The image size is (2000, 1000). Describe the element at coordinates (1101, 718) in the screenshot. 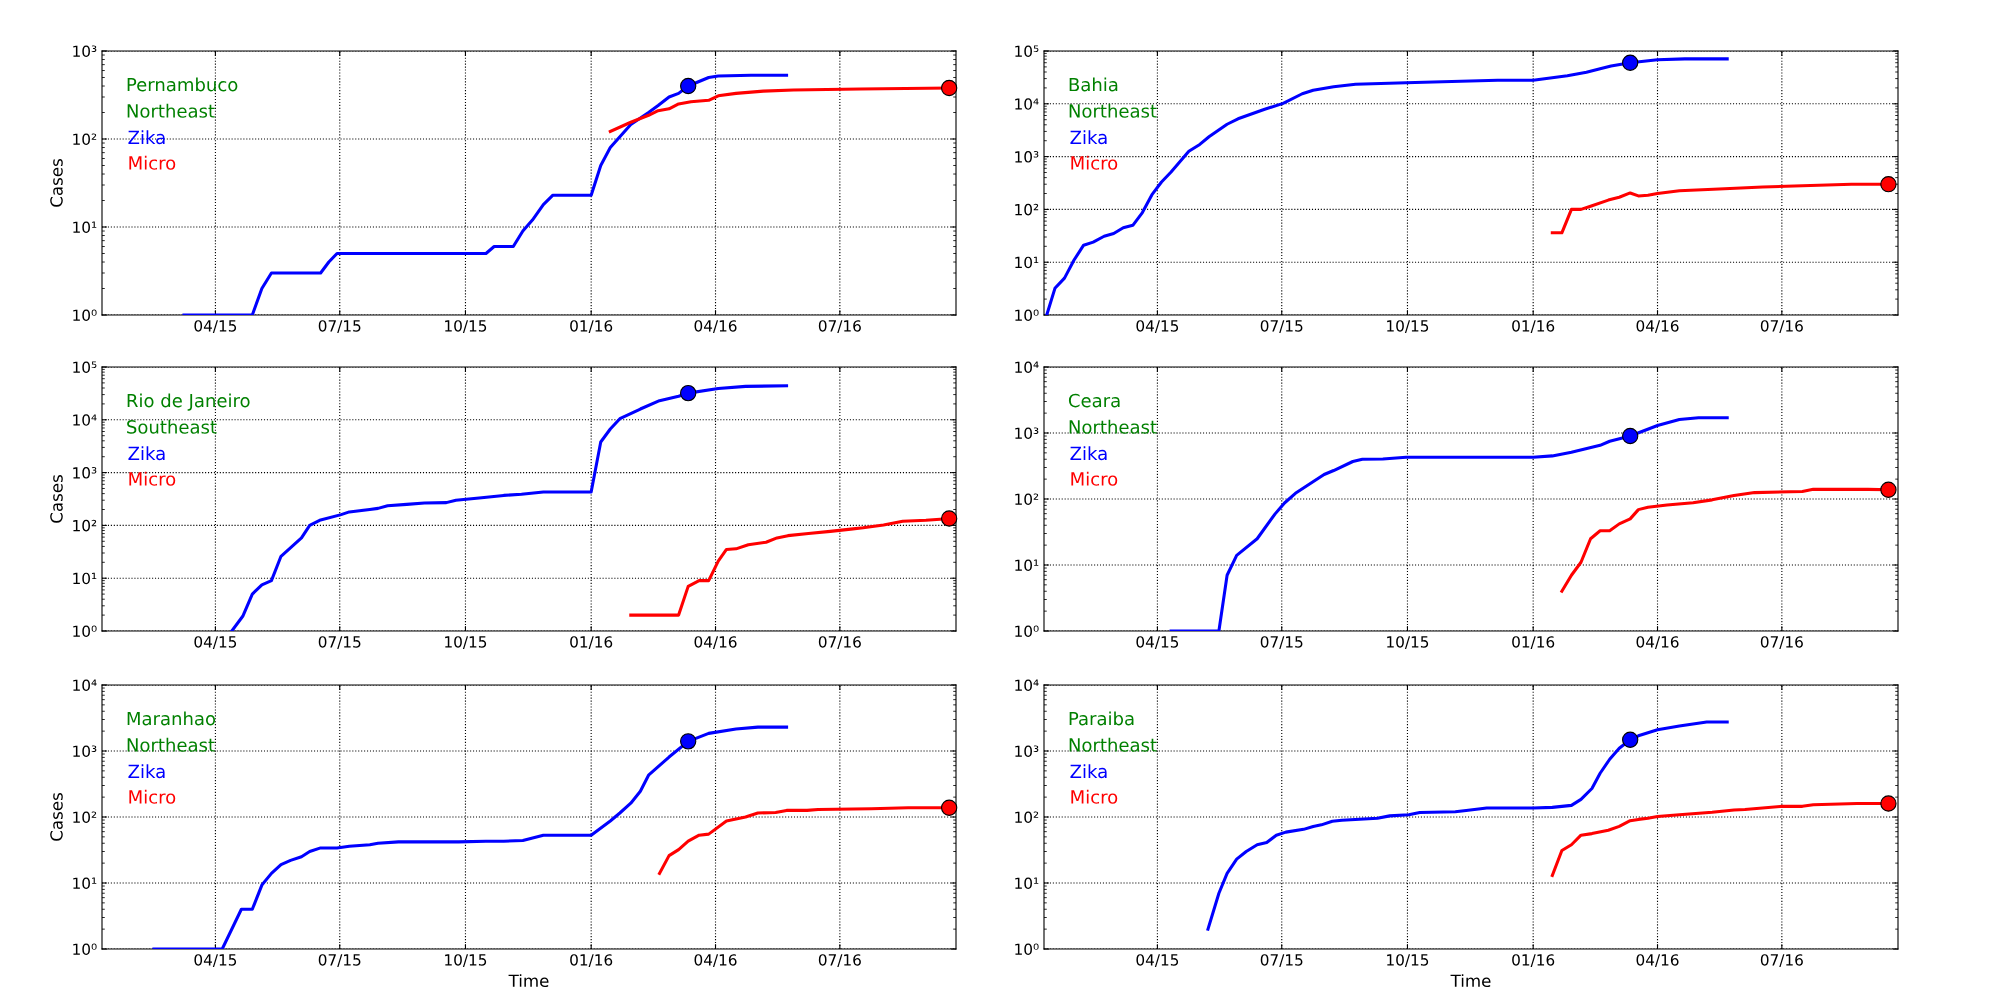

I see `text: Paraiba` at that location.